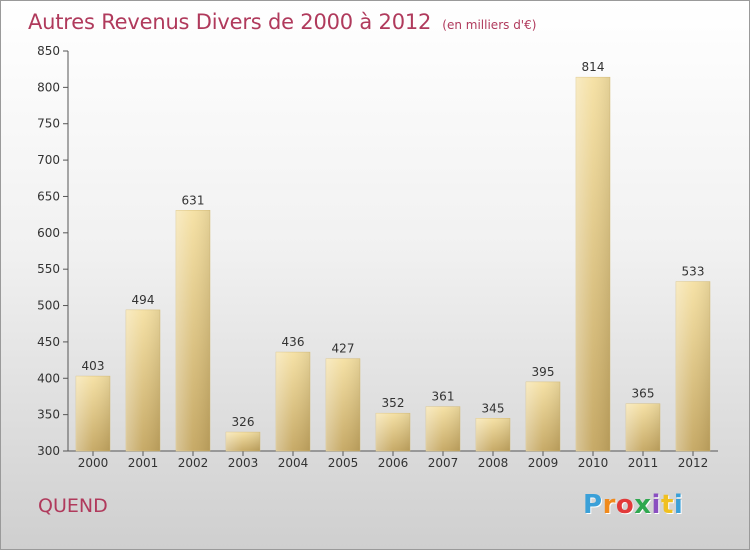 The image size is (750, 550). Describe the element at coordinates (48, 342) in the screenshot. I see `y-tick-label: 450` at that location.